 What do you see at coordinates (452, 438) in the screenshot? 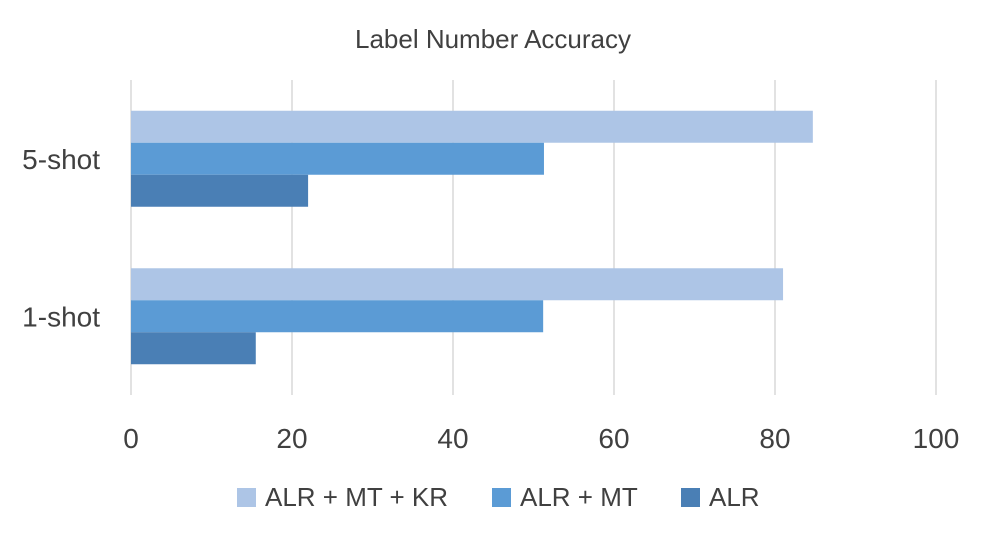
I see `x-tick-label: 40` at bounding box center [452, 438].